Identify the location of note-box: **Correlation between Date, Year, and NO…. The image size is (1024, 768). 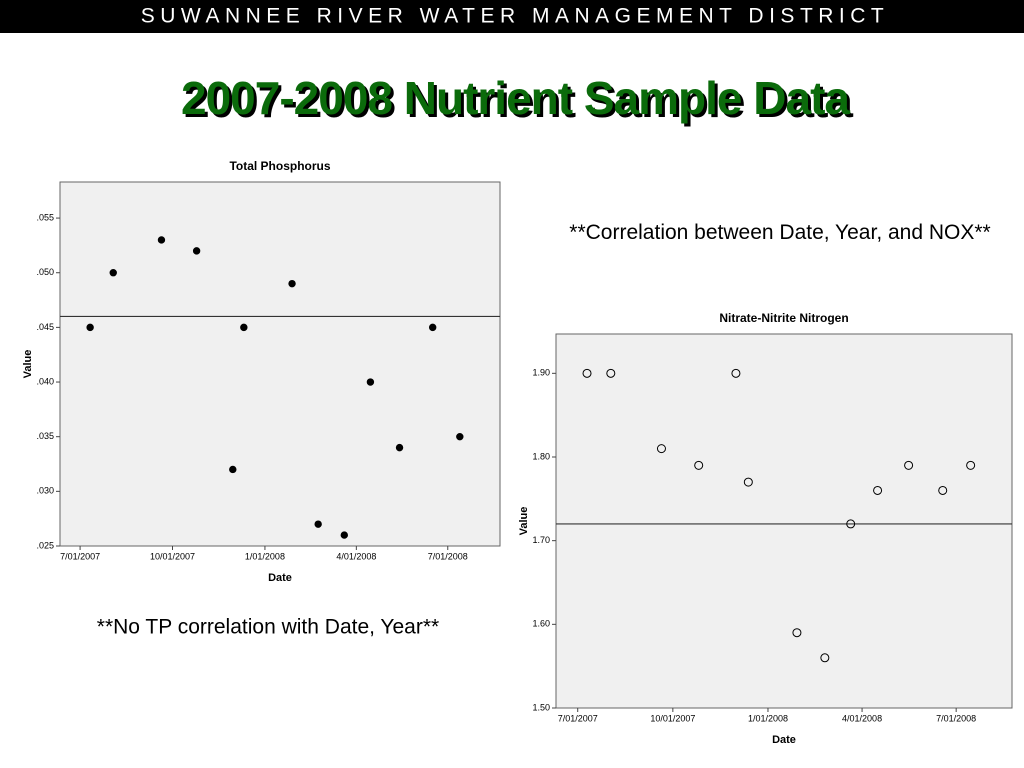
(780, 232).